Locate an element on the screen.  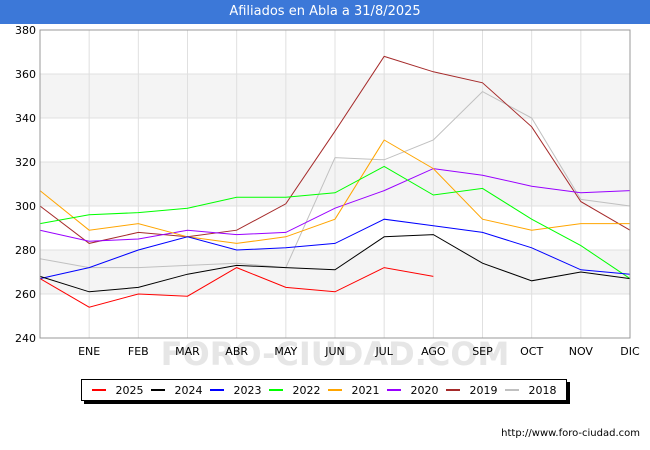
x-tick-label: SEP is located at coordinates (482, 351).